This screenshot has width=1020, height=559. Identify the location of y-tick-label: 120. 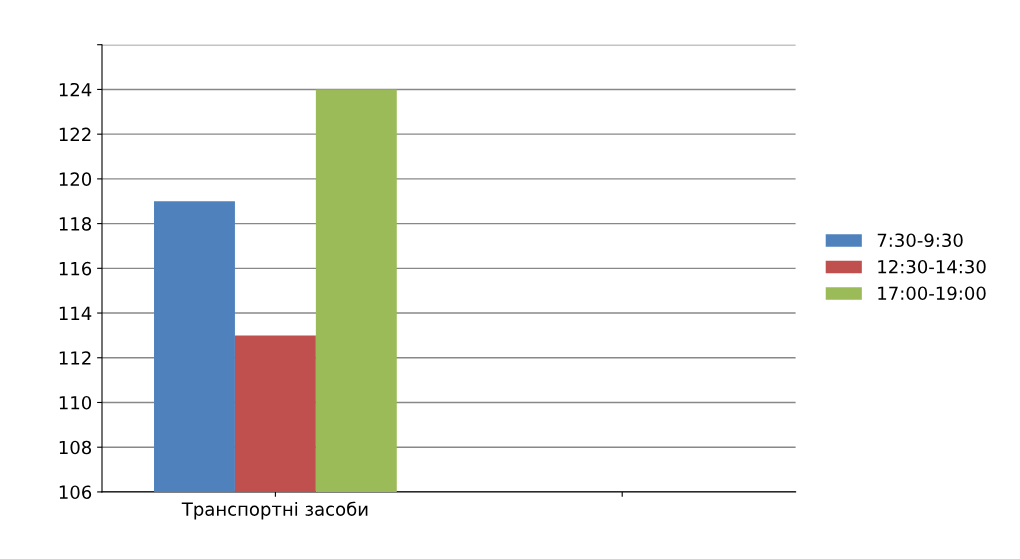
(75, 179).